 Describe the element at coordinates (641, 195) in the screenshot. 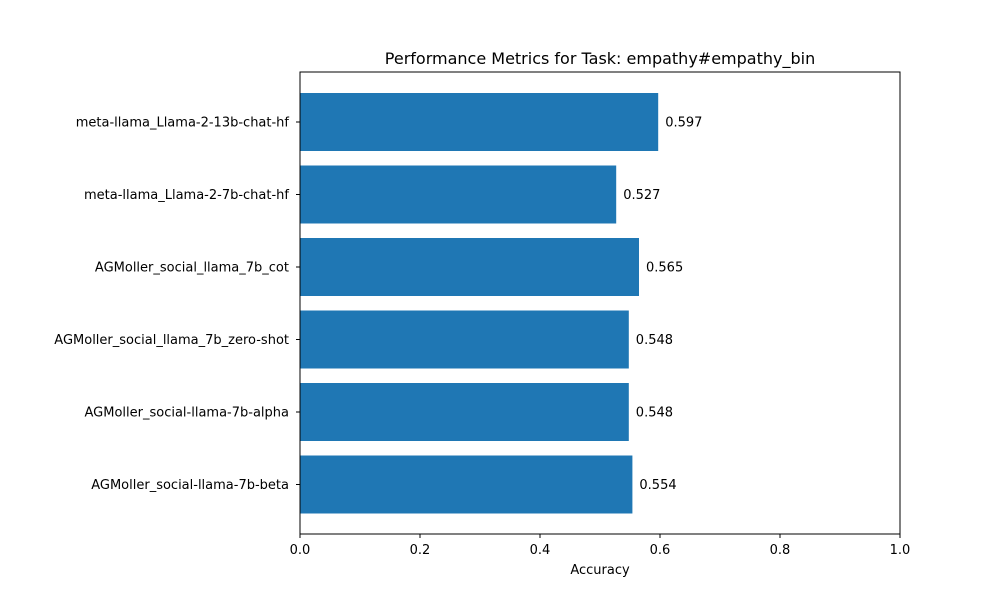

I see `value-label-1: 0.527` at that location.